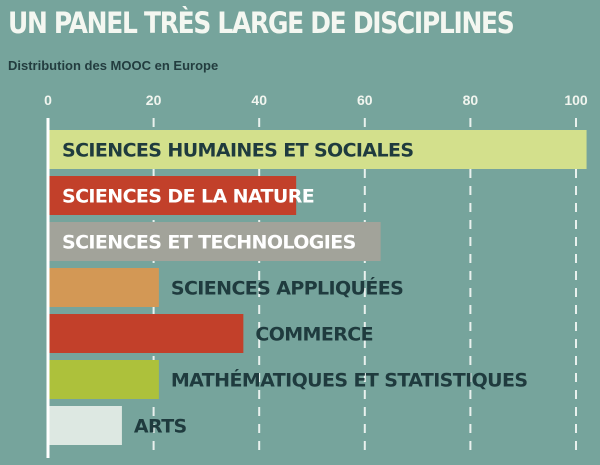  Describe the element at coordinates (259, 100) in the screenshot. I see `x-tick-label: 40` at that location.